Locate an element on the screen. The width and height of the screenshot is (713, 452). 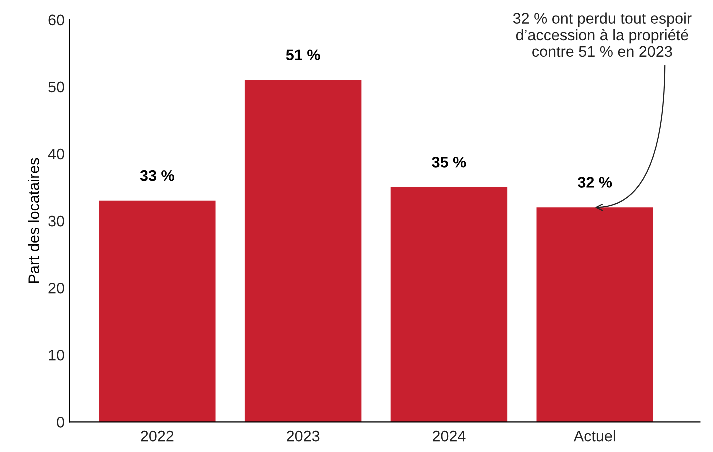
y-tick-label: 30 is located at coordinates (56, 221).